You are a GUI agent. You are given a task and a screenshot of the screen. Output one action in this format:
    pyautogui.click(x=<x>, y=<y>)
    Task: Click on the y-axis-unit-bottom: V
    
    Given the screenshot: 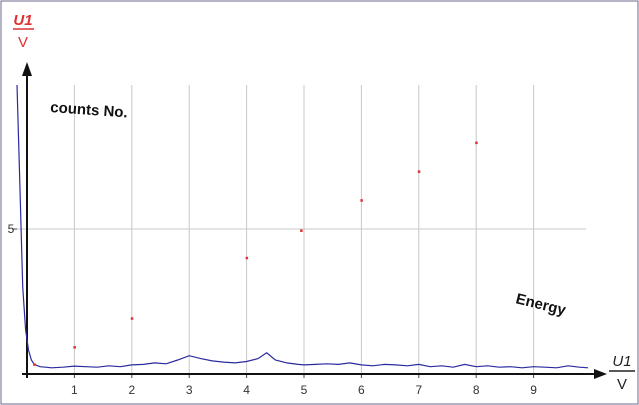 What is the action you would take?
    pyautogui.click(x=23, y=42)
    